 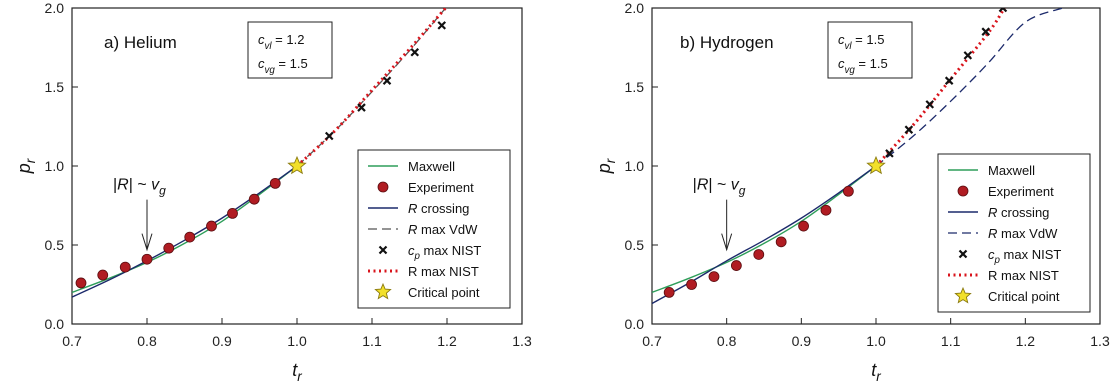 What do you see at coordinates (727, 42) in the screenshot?
I see `panel-title: b) Hydrogen` at bounding box center [727, 42].